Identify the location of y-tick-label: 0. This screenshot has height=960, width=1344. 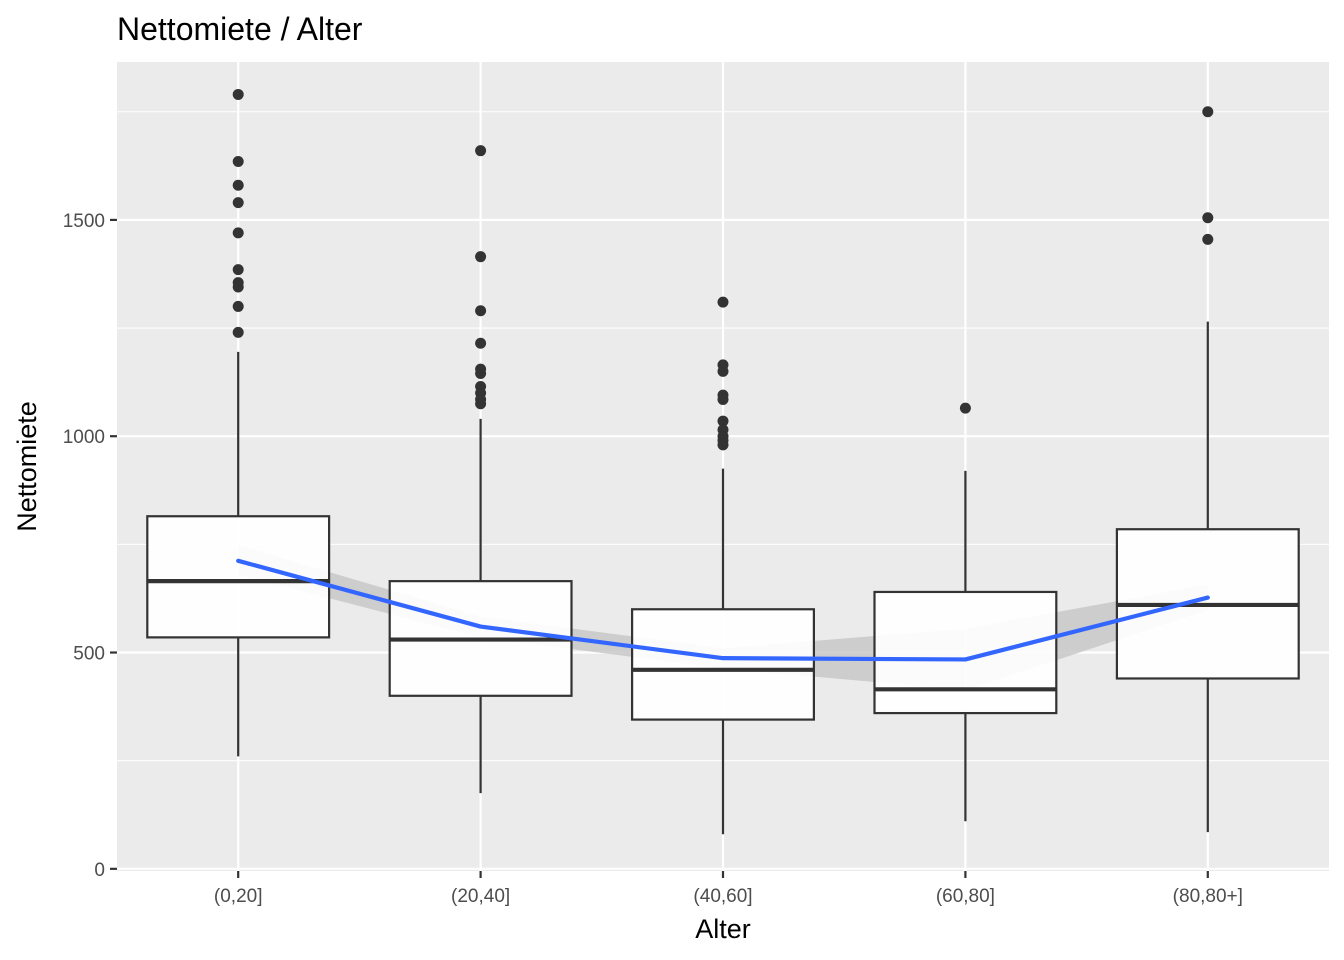
(99, 870).